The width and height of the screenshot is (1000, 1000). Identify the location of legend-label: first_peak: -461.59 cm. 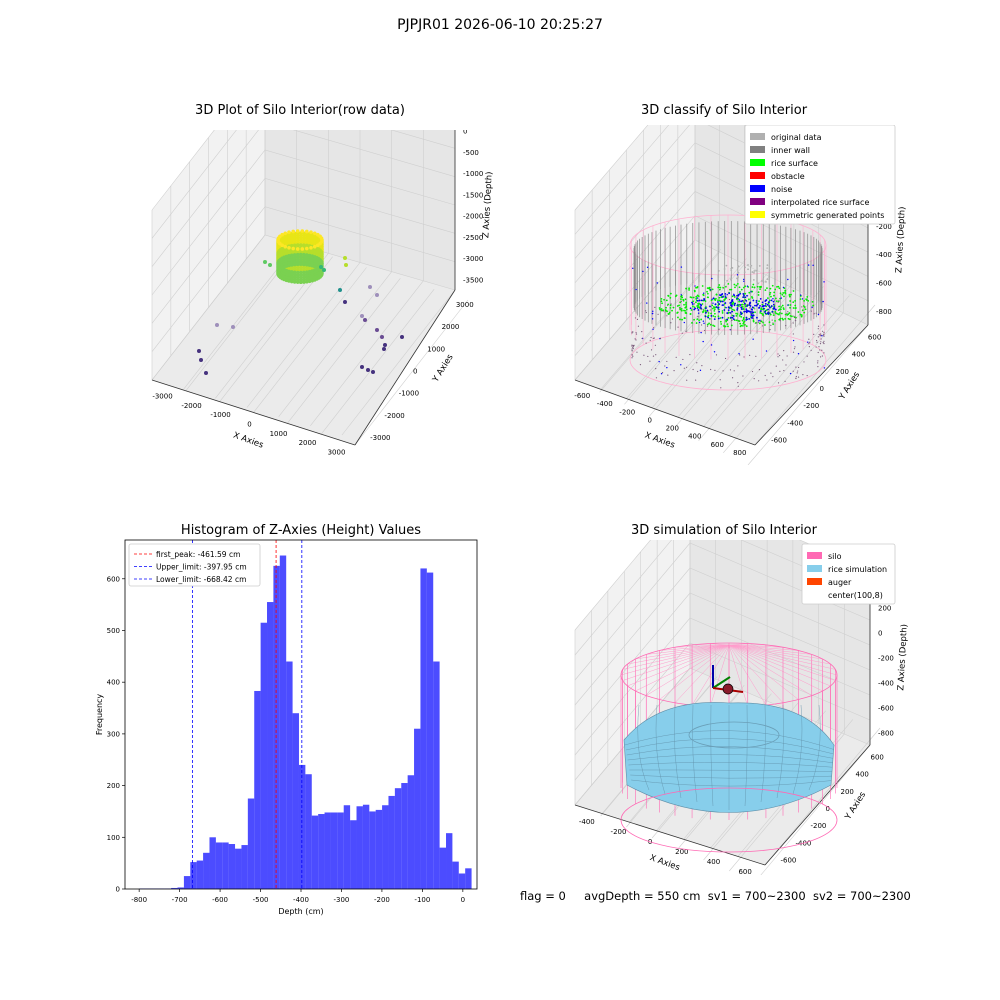
(198, 554).